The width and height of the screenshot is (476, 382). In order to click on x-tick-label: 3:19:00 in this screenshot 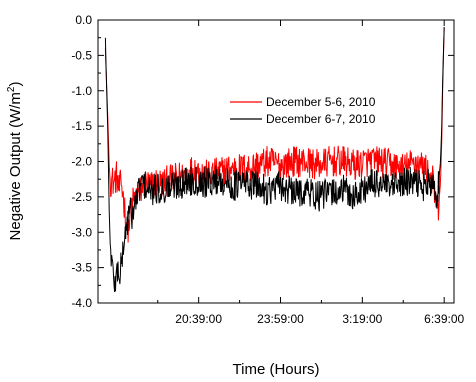, I will do `click(362, 319)`.